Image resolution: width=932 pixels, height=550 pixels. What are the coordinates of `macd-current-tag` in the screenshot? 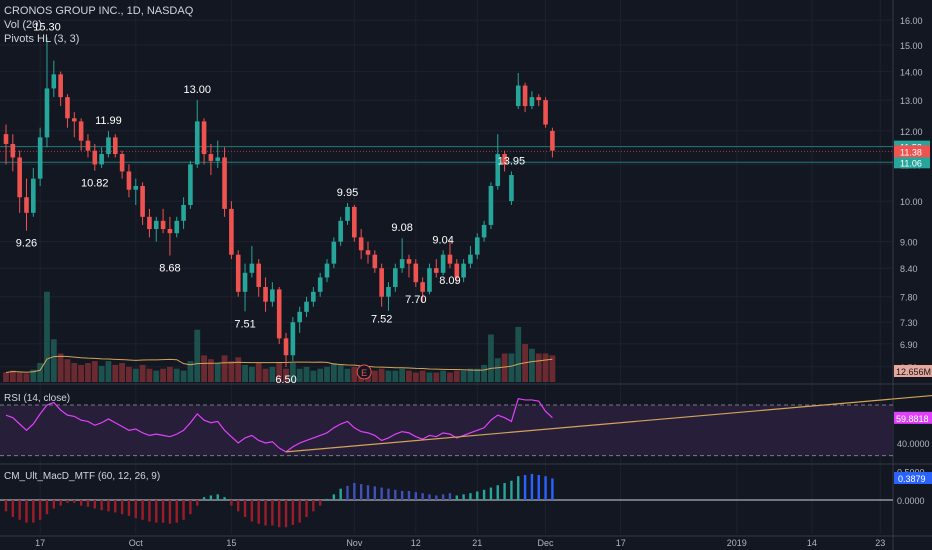 It's located at (913, 478).